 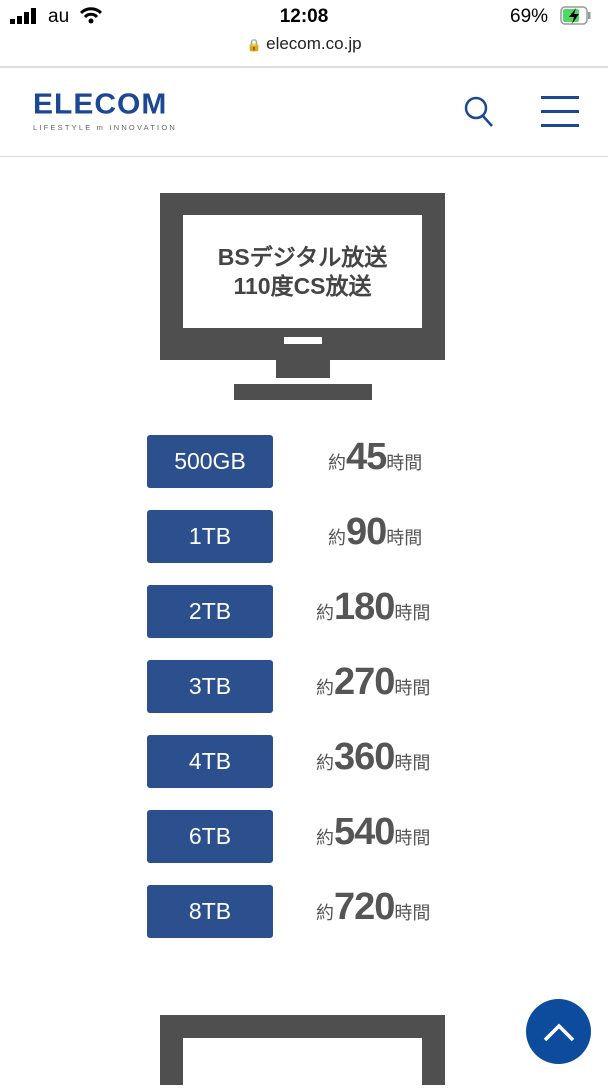 I want to click on recording-time: 約270時間, so click(x=373, y=682).